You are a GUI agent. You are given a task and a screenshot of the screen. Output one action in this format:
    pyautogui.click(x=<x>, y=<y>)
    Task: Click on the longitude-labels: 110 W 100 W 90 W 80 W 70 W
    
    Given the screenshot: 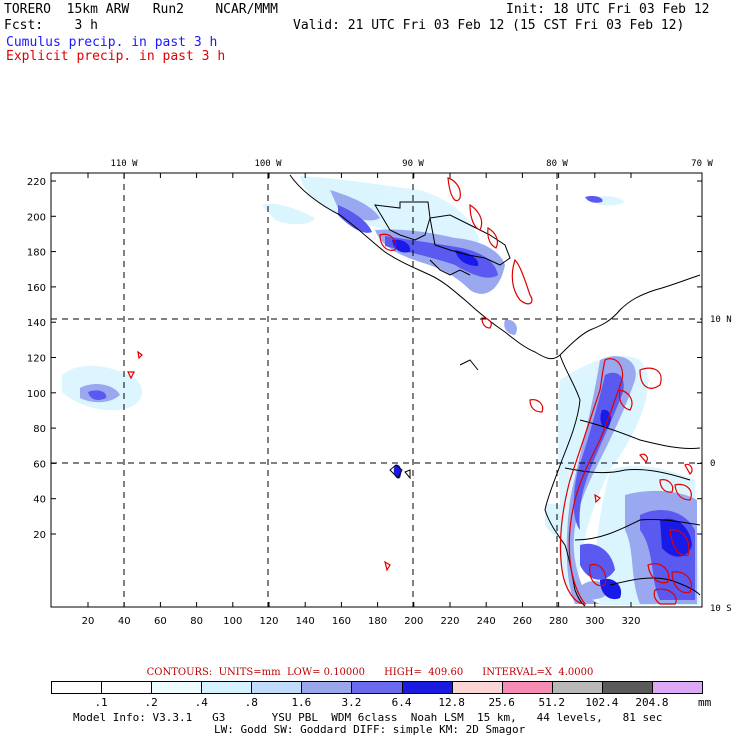 What is the action you would take?
    pyautogui.click(x=411, y=164)
    